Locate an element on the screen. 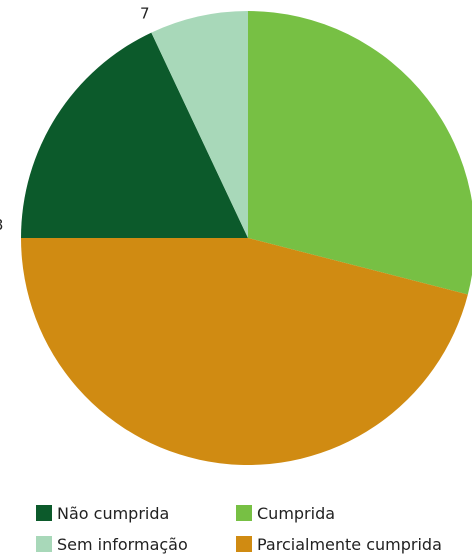 The height and width of the screenshot is (557, 472). legend-label: Não cumprida is located at coordinates (113, 513).